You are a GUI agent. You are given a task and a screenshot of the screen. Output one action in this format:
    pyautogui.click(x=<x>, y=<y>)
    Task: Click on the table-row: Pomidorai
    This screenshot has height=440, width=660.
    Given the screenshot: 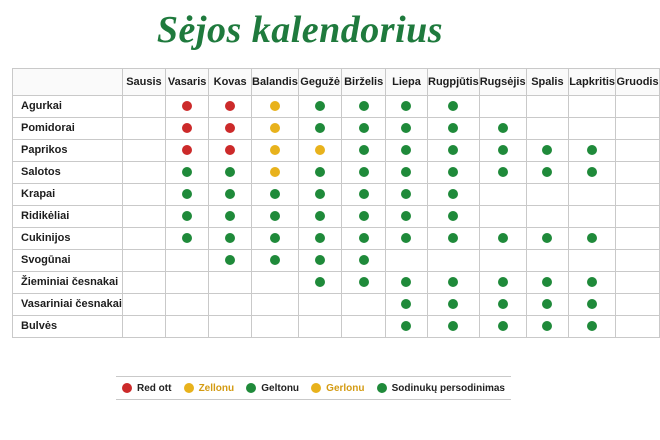 What is the action you would take?
    pyautogui.click(x=336, y=128)
    